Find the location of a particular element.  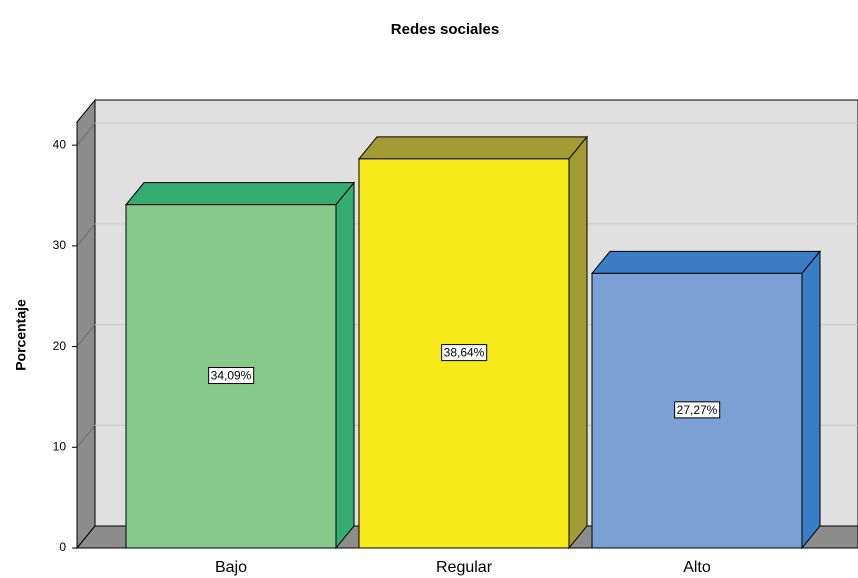

x-tick-label: Bajo is located at coordinates (231, 567).